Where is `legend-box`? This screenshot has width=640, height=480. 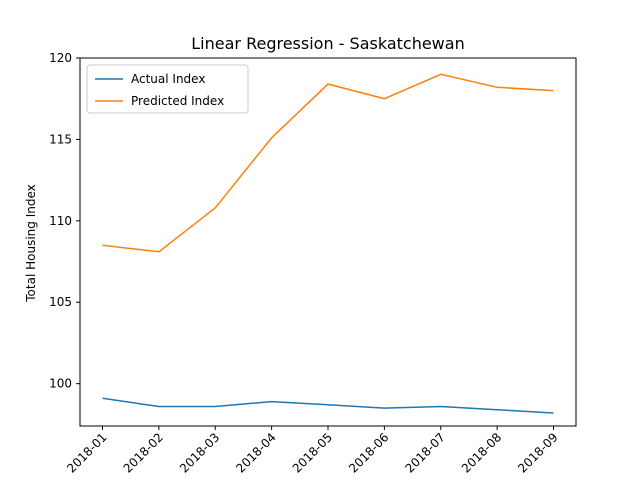 legend-box is located at coordinates (167, 89).